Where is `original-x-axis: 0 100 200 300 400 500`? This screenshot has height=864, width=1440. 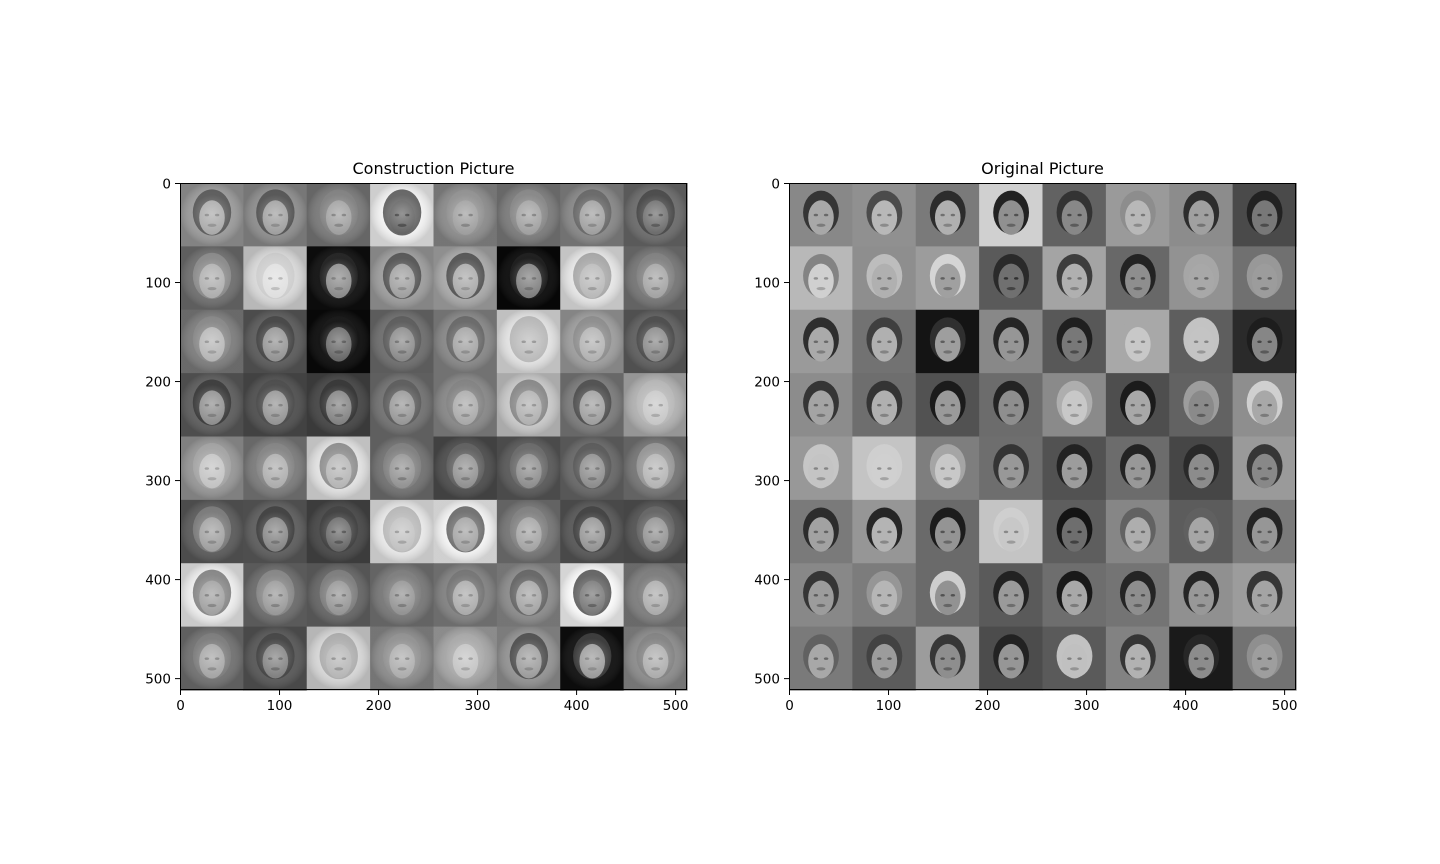 original-x-axis: 0 100 200 300 400 500 is located at coordinates (1041, 702).